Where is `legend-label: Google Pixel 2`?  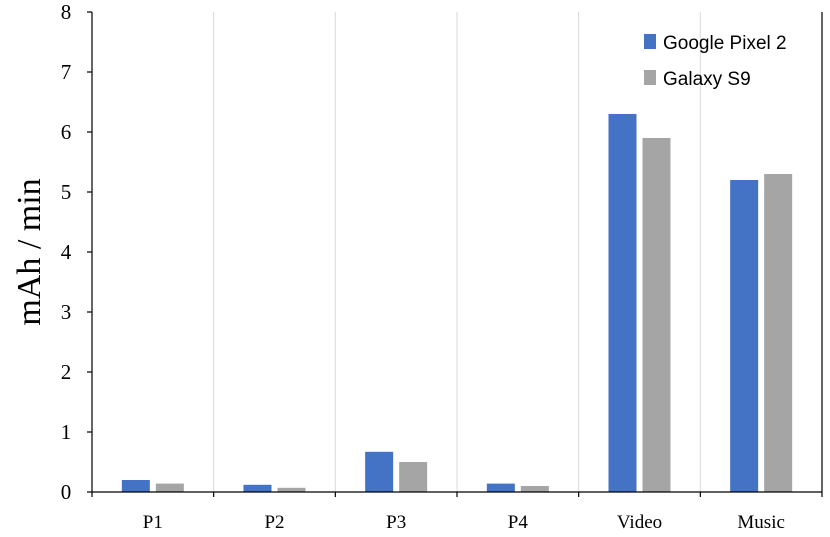 legend-label: Google Pixel 2 is located at coordinates (725, 43).